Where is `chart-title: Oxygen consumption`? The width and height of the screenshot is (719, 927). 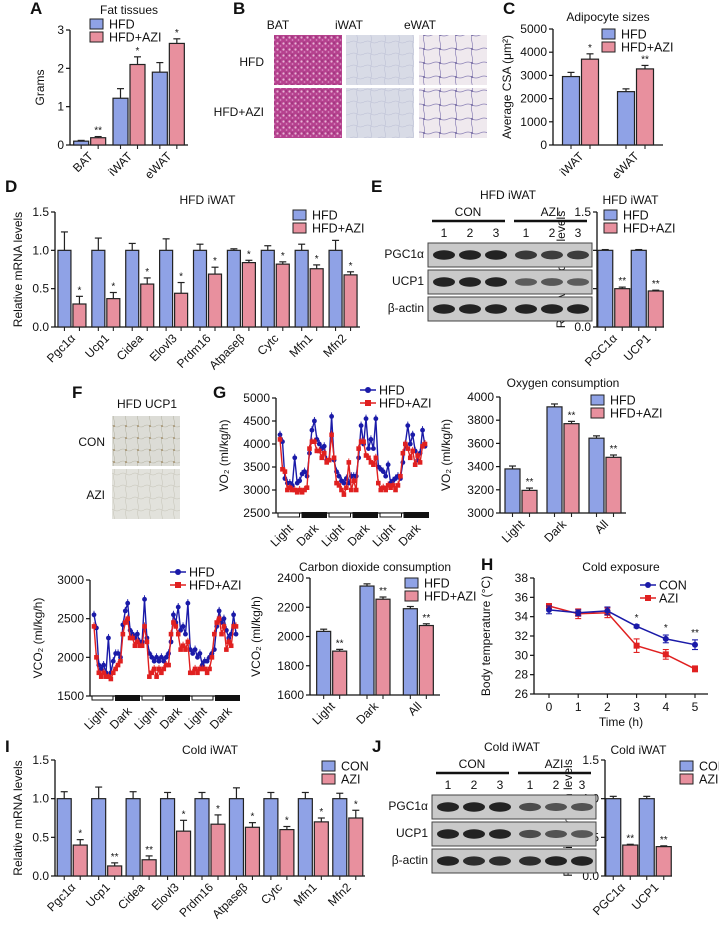 chart-title: Oxygen consumption is located at coordinates (563, 383).